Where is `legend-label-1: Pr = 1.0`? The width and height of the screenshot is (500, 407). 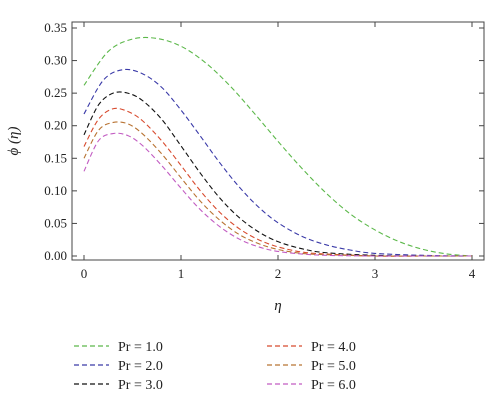 legend-label-1: Pr = 1.0 is located at coordinates (140, 347).